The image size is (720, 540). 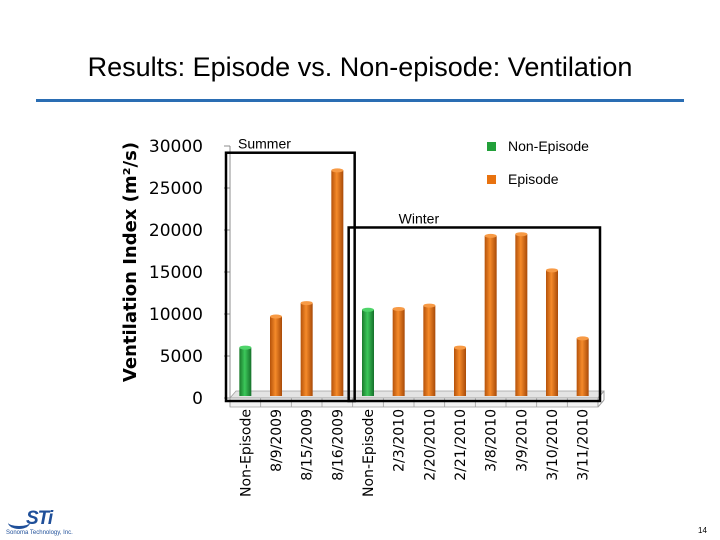 I want to click on title-underline, so click(x=360, y=100).